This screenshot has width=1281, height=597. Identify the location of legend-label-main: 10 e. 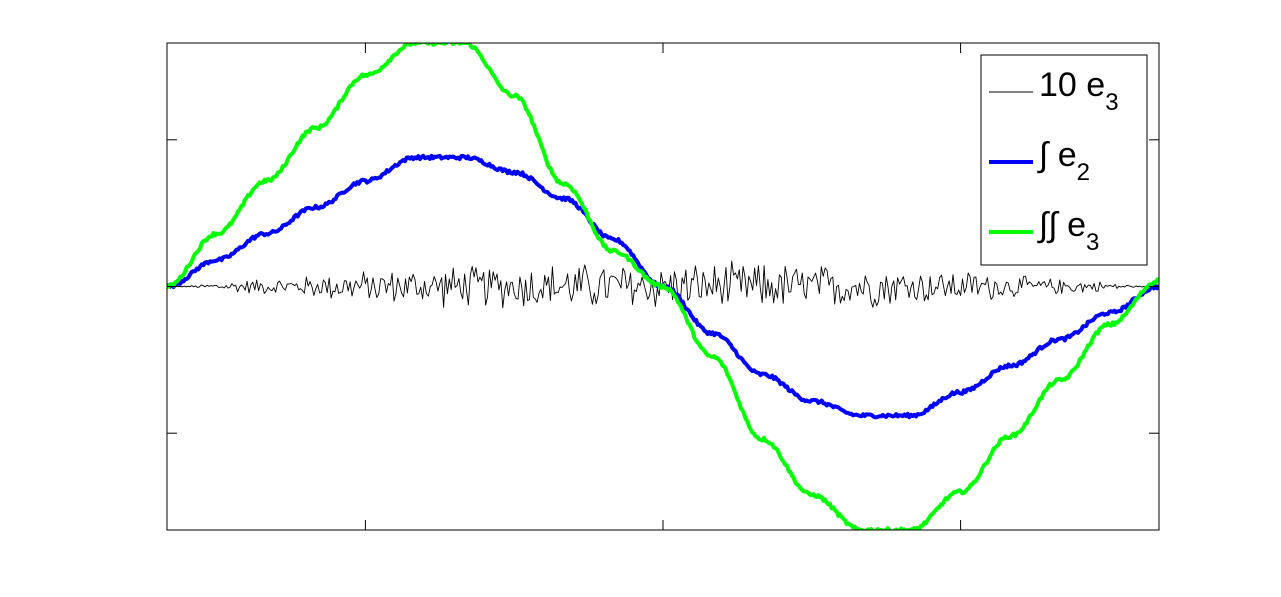
(1072, 85).